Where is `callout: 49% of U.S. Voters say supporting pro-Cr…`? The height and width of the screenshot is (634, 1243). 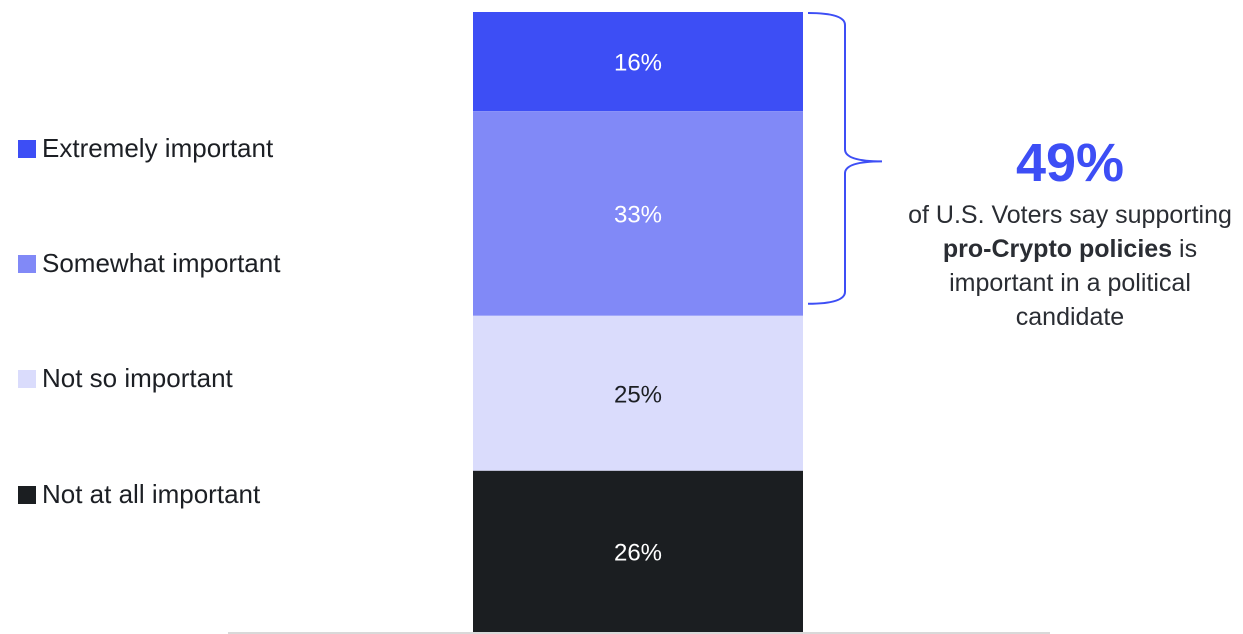 callout: 49% of U.S. Voters say supporting pro-Cr… is located at coordinates (1070, 233).